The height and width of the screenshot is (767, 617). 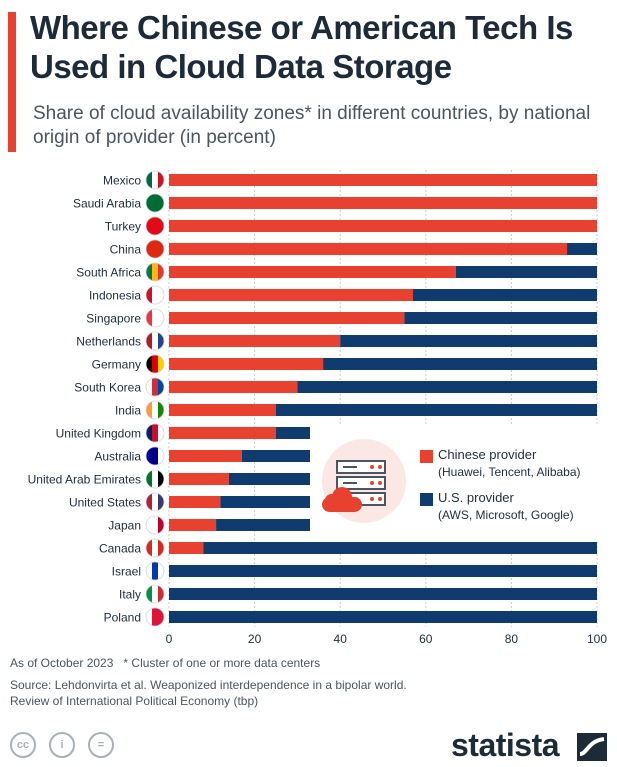 I want to click on legend-label-us: U.S. provider, so click(x=476, y=497).